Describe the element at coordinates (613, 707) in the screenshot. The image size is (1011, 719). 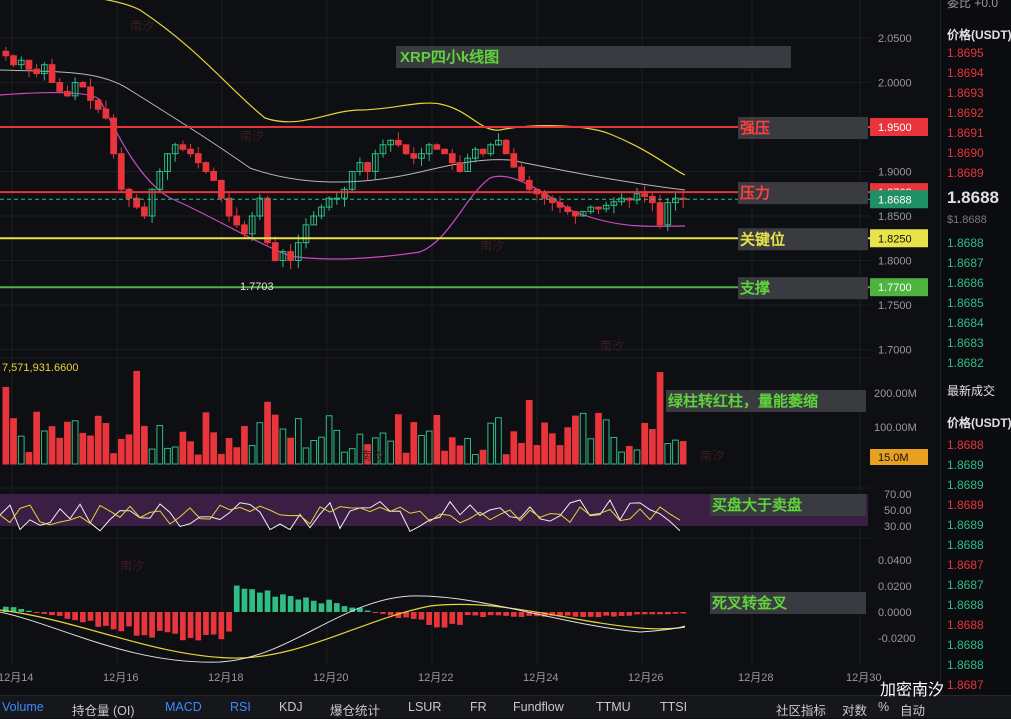
I see `indicator-tab: TTMU` at that location.